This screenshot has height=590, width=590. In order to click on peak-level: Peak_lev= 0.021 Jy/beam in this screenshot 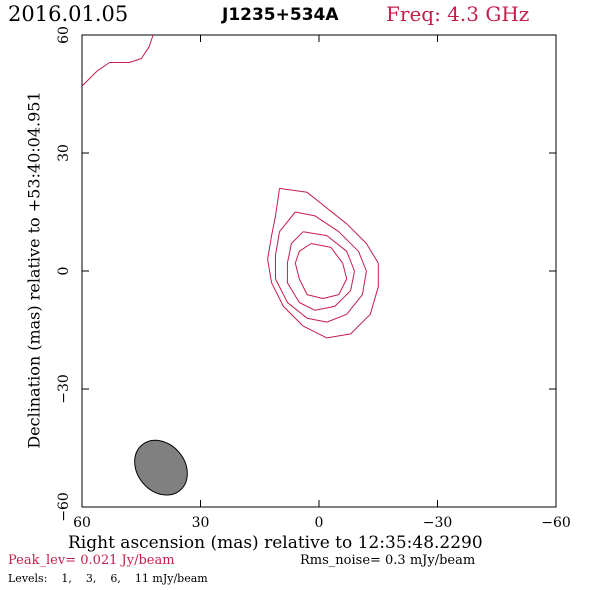, I will do `click(91, 560)`.